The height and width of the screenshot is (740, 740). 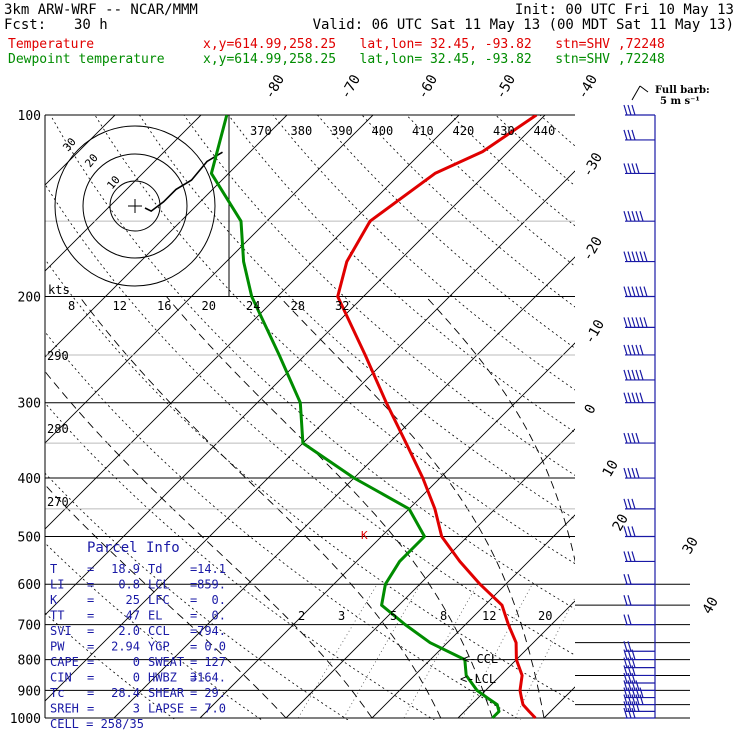 I want to click on parcel-value2: 859., so click(x=211, y=585).